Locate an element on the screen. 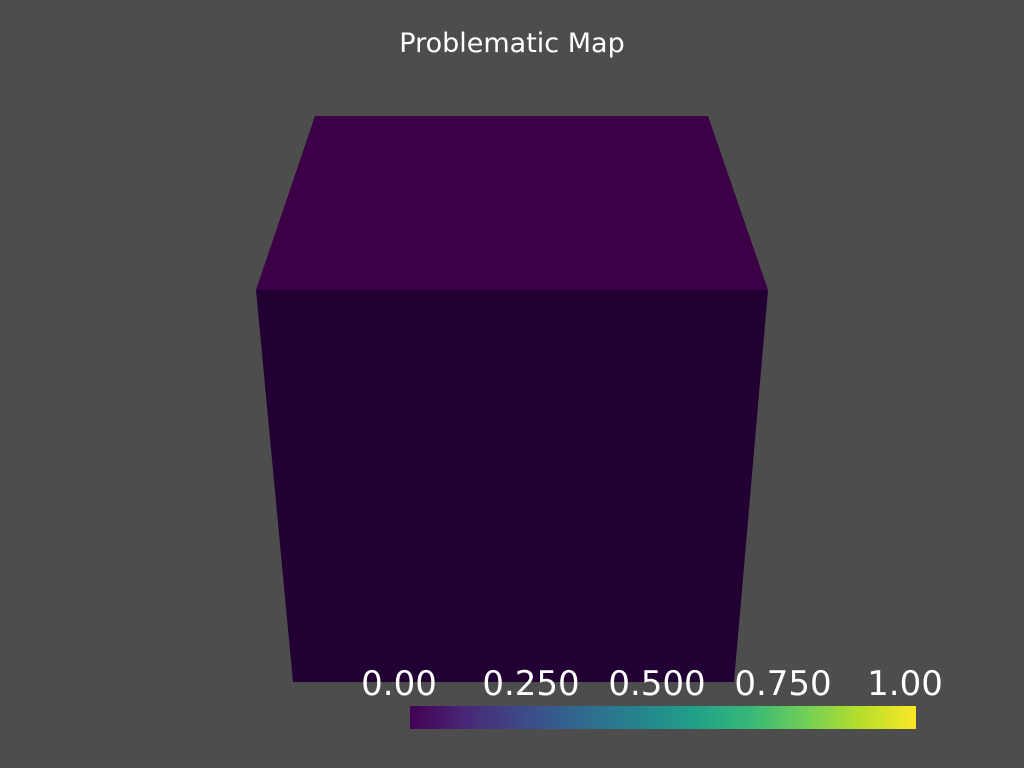 The image size is (1024, 768). scalar-bar-tick-label-3: 0.750 is located at coordinates (783, 684).